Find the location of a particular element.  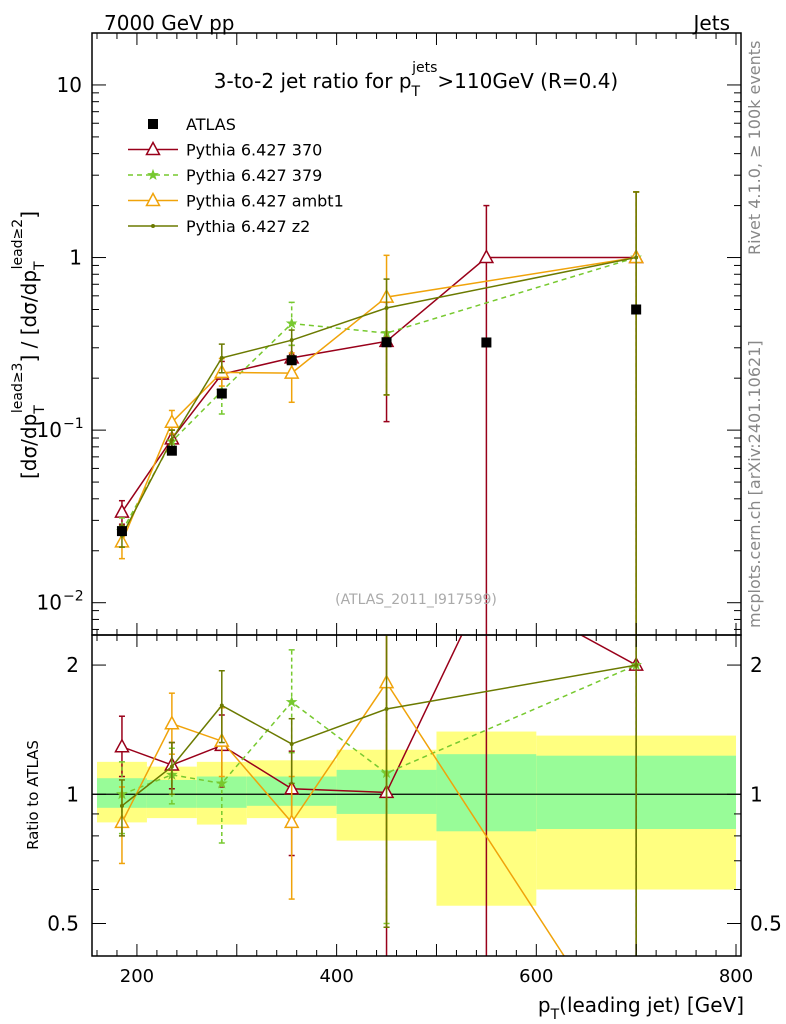

header-right: Jets is located at coordinates (711, 23).